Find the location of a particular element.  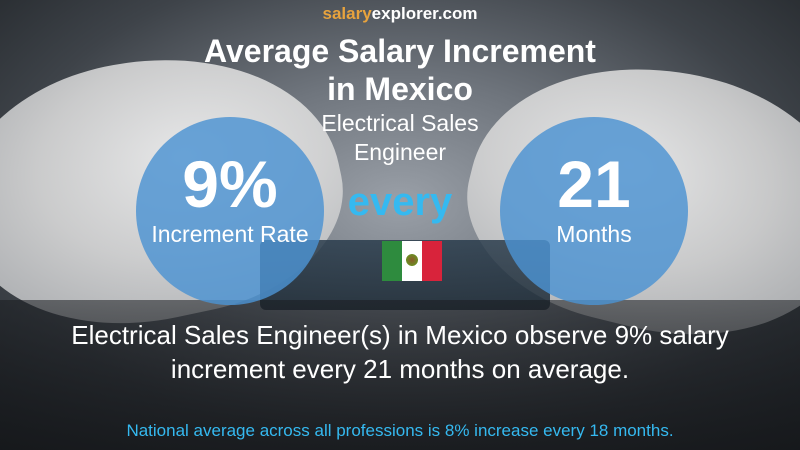

increment-rate-circle: 9% Increment Rate is located at coordinates (230, 211).